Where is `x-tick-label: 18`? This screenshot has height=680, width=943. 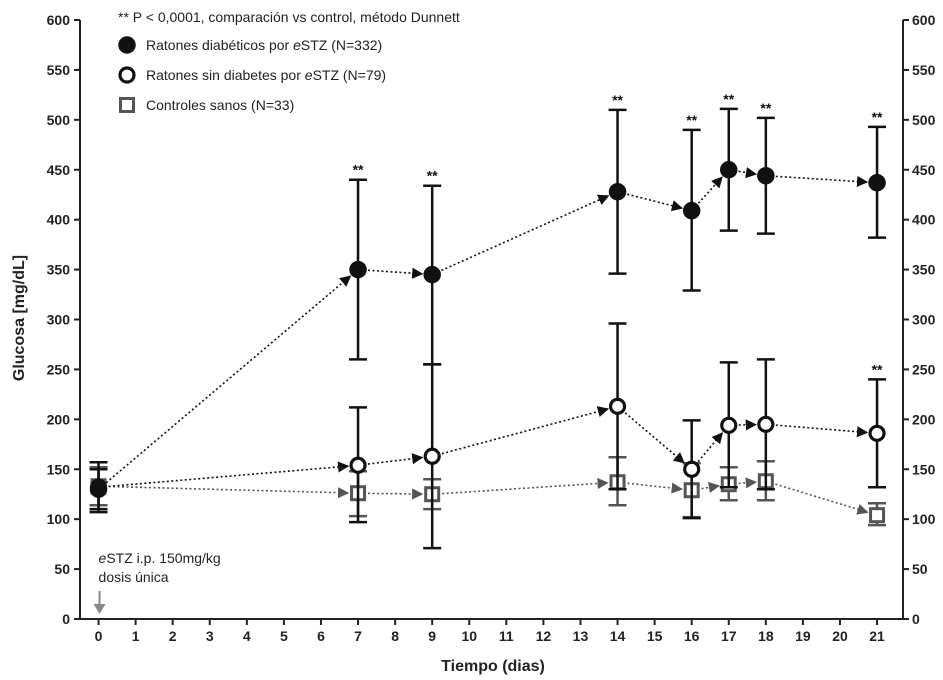 x-tick-label: 18 is located at coordinates (766, 636).